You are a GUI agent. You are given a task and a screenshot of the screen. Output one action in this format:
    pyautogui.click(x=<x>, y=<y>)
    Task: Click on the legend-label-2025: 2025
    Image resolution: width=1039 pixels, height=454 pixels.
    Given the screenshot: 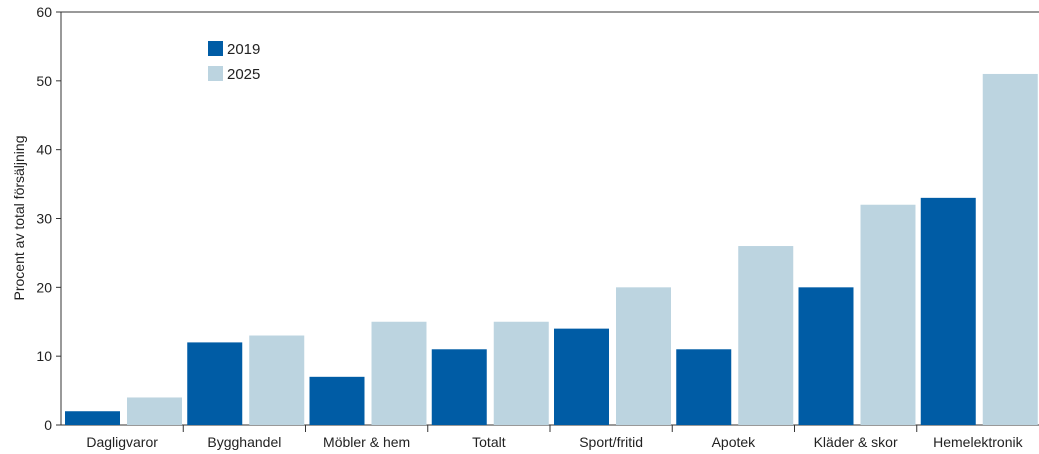 What is the action you would take?
    pyautogui.click(x=243, y=74)
    